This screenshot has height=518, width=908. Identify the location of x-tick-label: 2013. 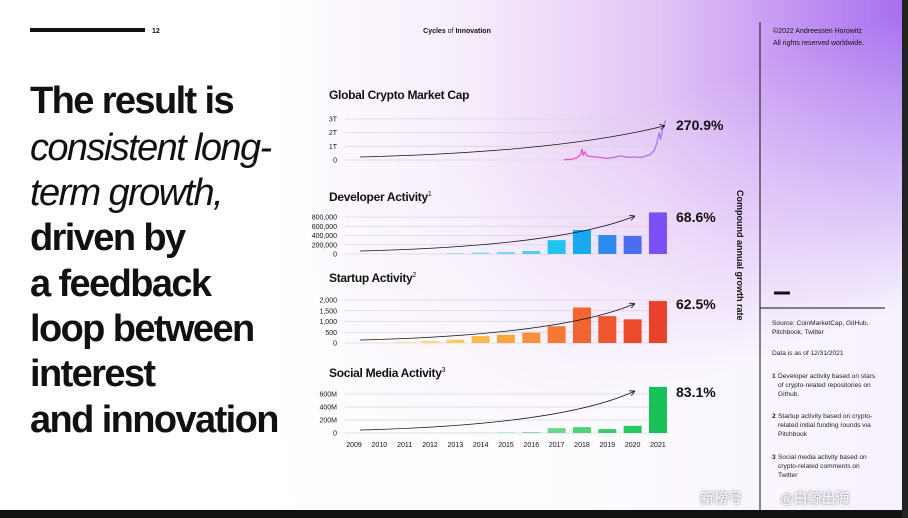
(456, 445).